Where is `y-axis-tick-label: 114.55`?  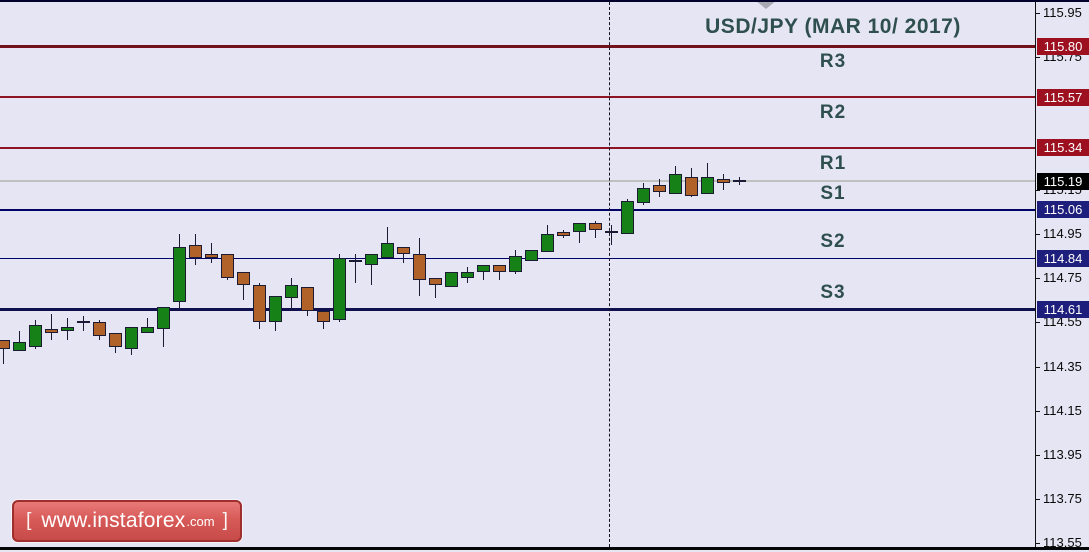
y-axis-tick-label: 114.55 is located at coordinates (1062, 322).